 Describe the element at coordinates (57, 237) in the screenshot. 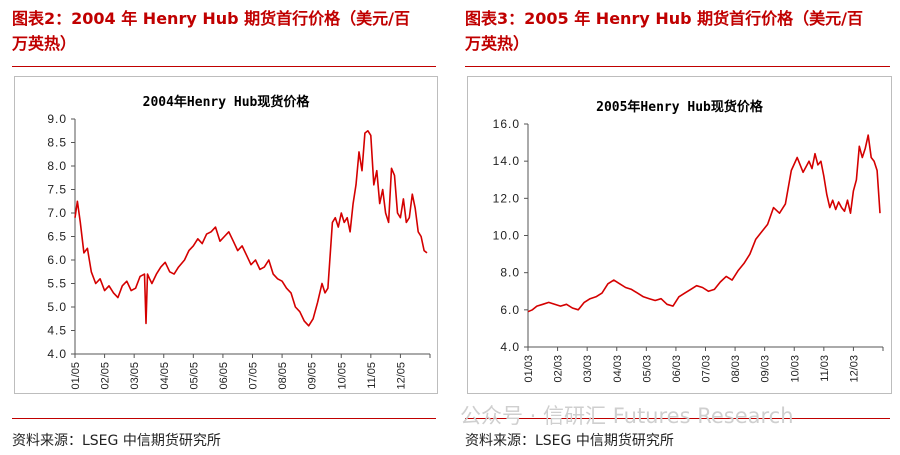

I see `y-tick-label: 6.5` at that location.